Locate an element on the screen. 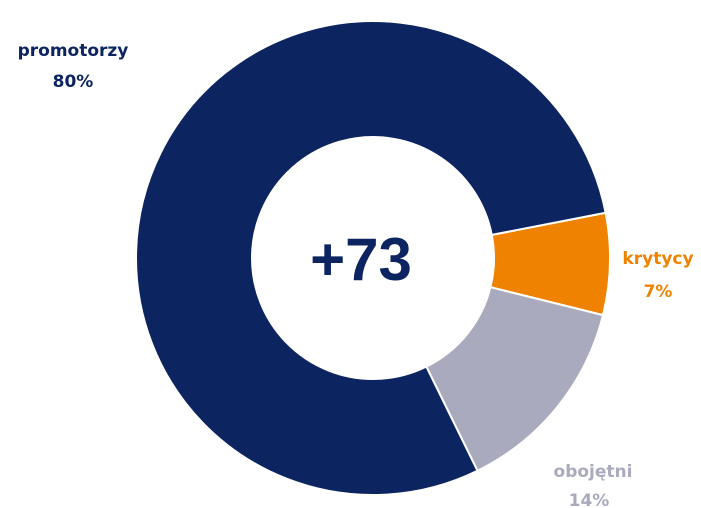 This screenshot has height=508, width=701. slice-percent-krytycy: 7% is located at coordinates (658, 292).